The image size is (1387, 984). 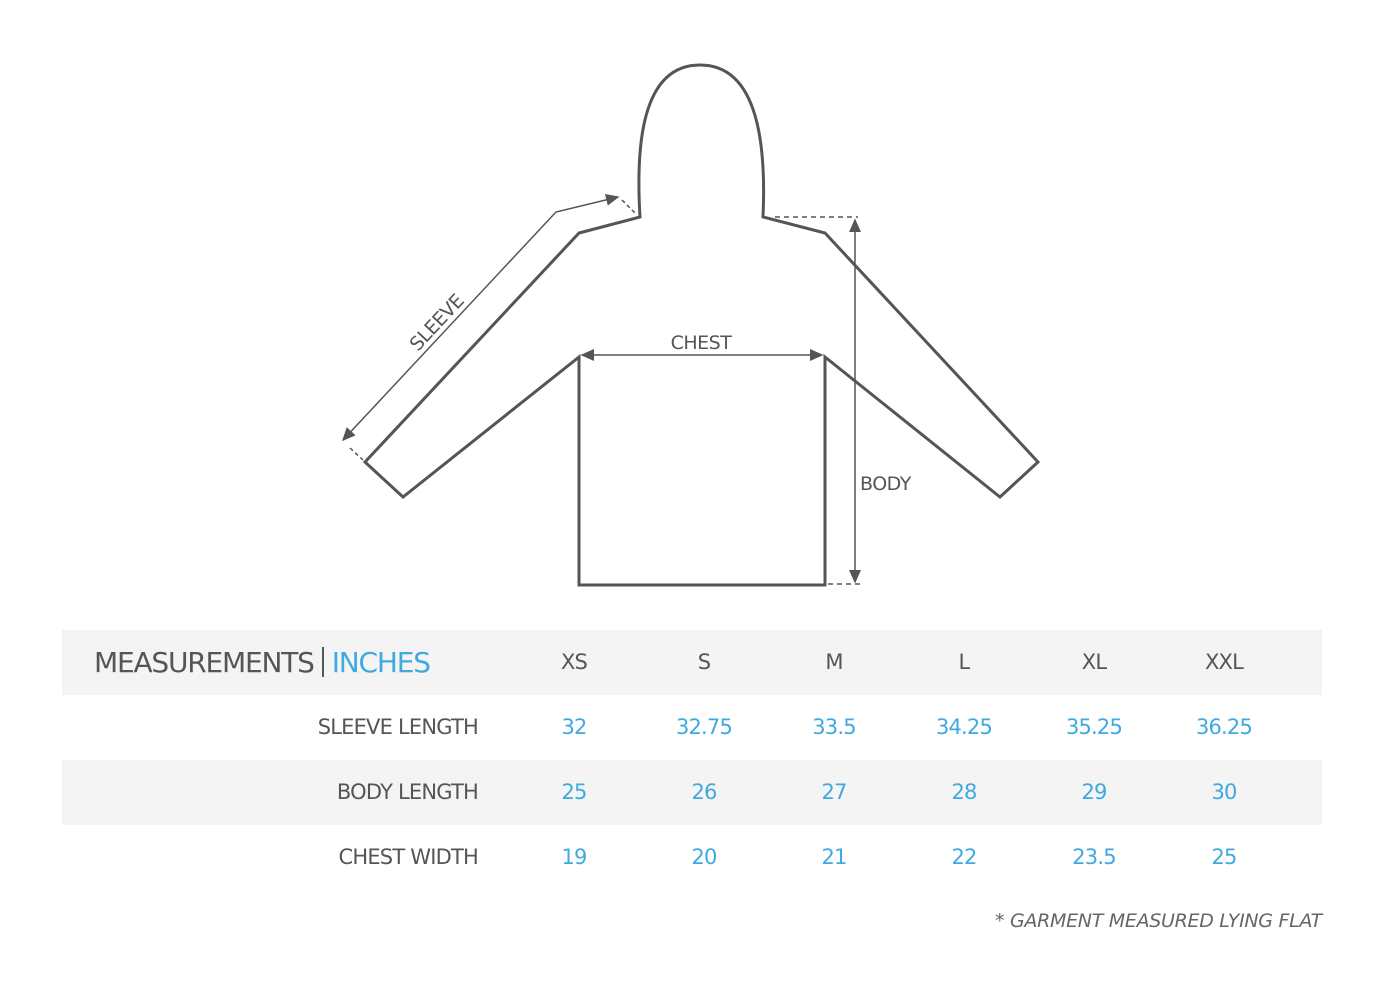 What do you see at coordinates (834, 727) in the screenshot?
I see `value-cell: 33.5` at bounding box center [834, 727].